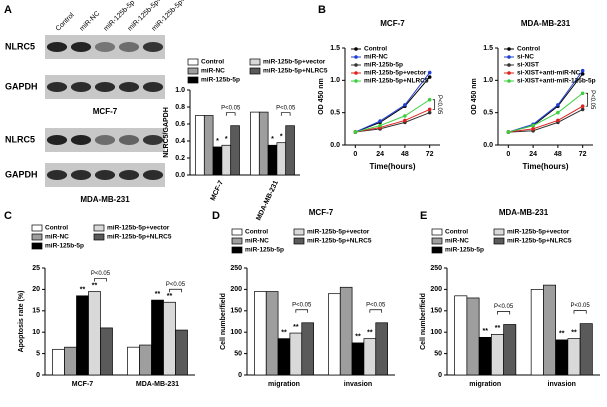  Describe the element at coordinates (436, 332) in the screenshot. I see `y-tick-label: 100` at that location.